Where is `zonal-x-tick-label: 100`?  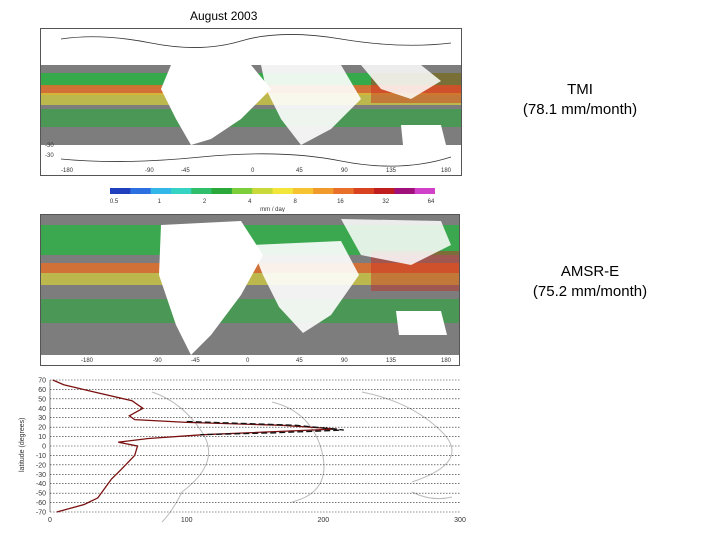 zonal-x-tick-label: 100 is located at coordinates (187, 520).